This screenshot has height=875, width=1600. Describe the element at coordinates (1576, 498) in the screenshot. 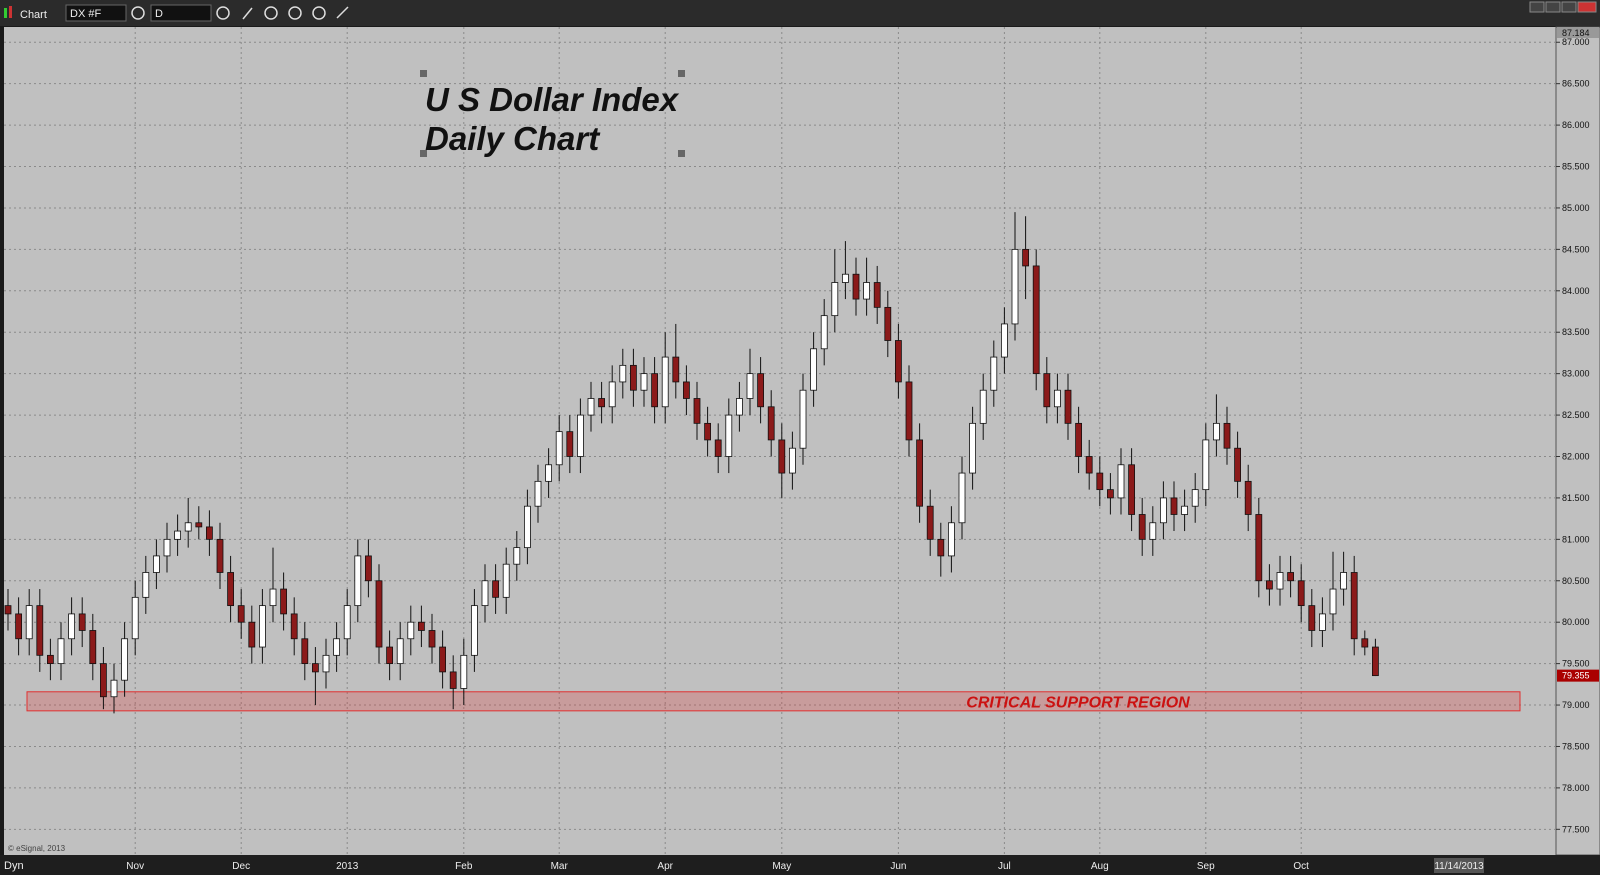

I see `y-tick-label: 81.500` at that location.